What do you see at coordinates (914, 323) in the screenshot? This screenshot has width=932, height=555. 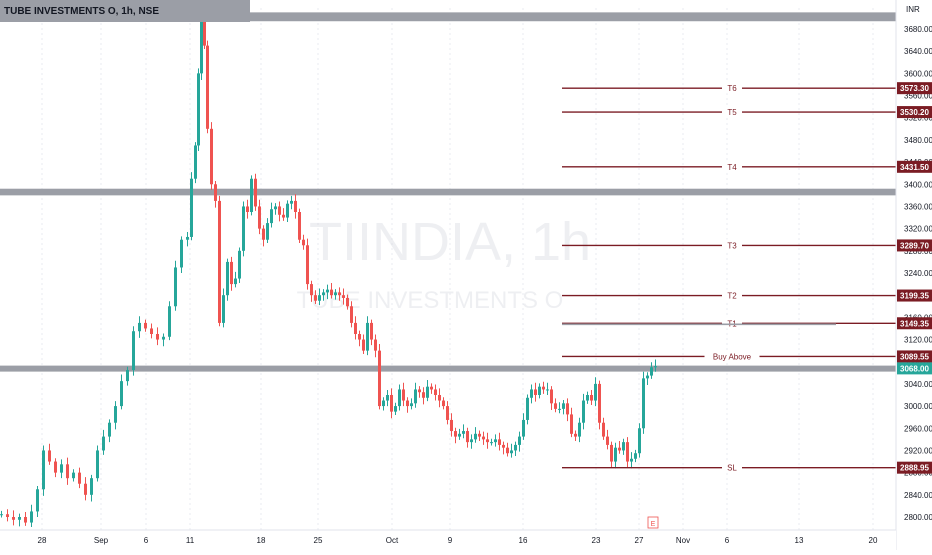 I see `level-price-tag-text: 3149.35` at bounding box center [914, 323].